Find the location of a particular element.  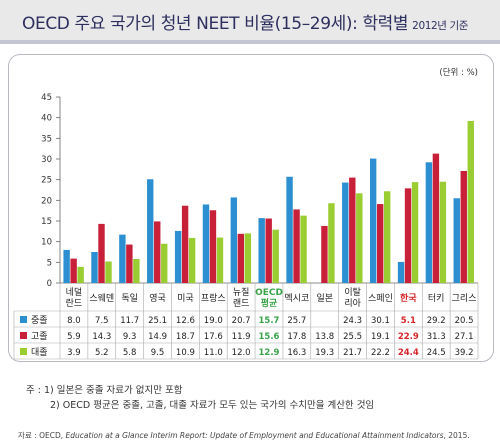

table-value: 20.7 is located at coordinates (241, 321).